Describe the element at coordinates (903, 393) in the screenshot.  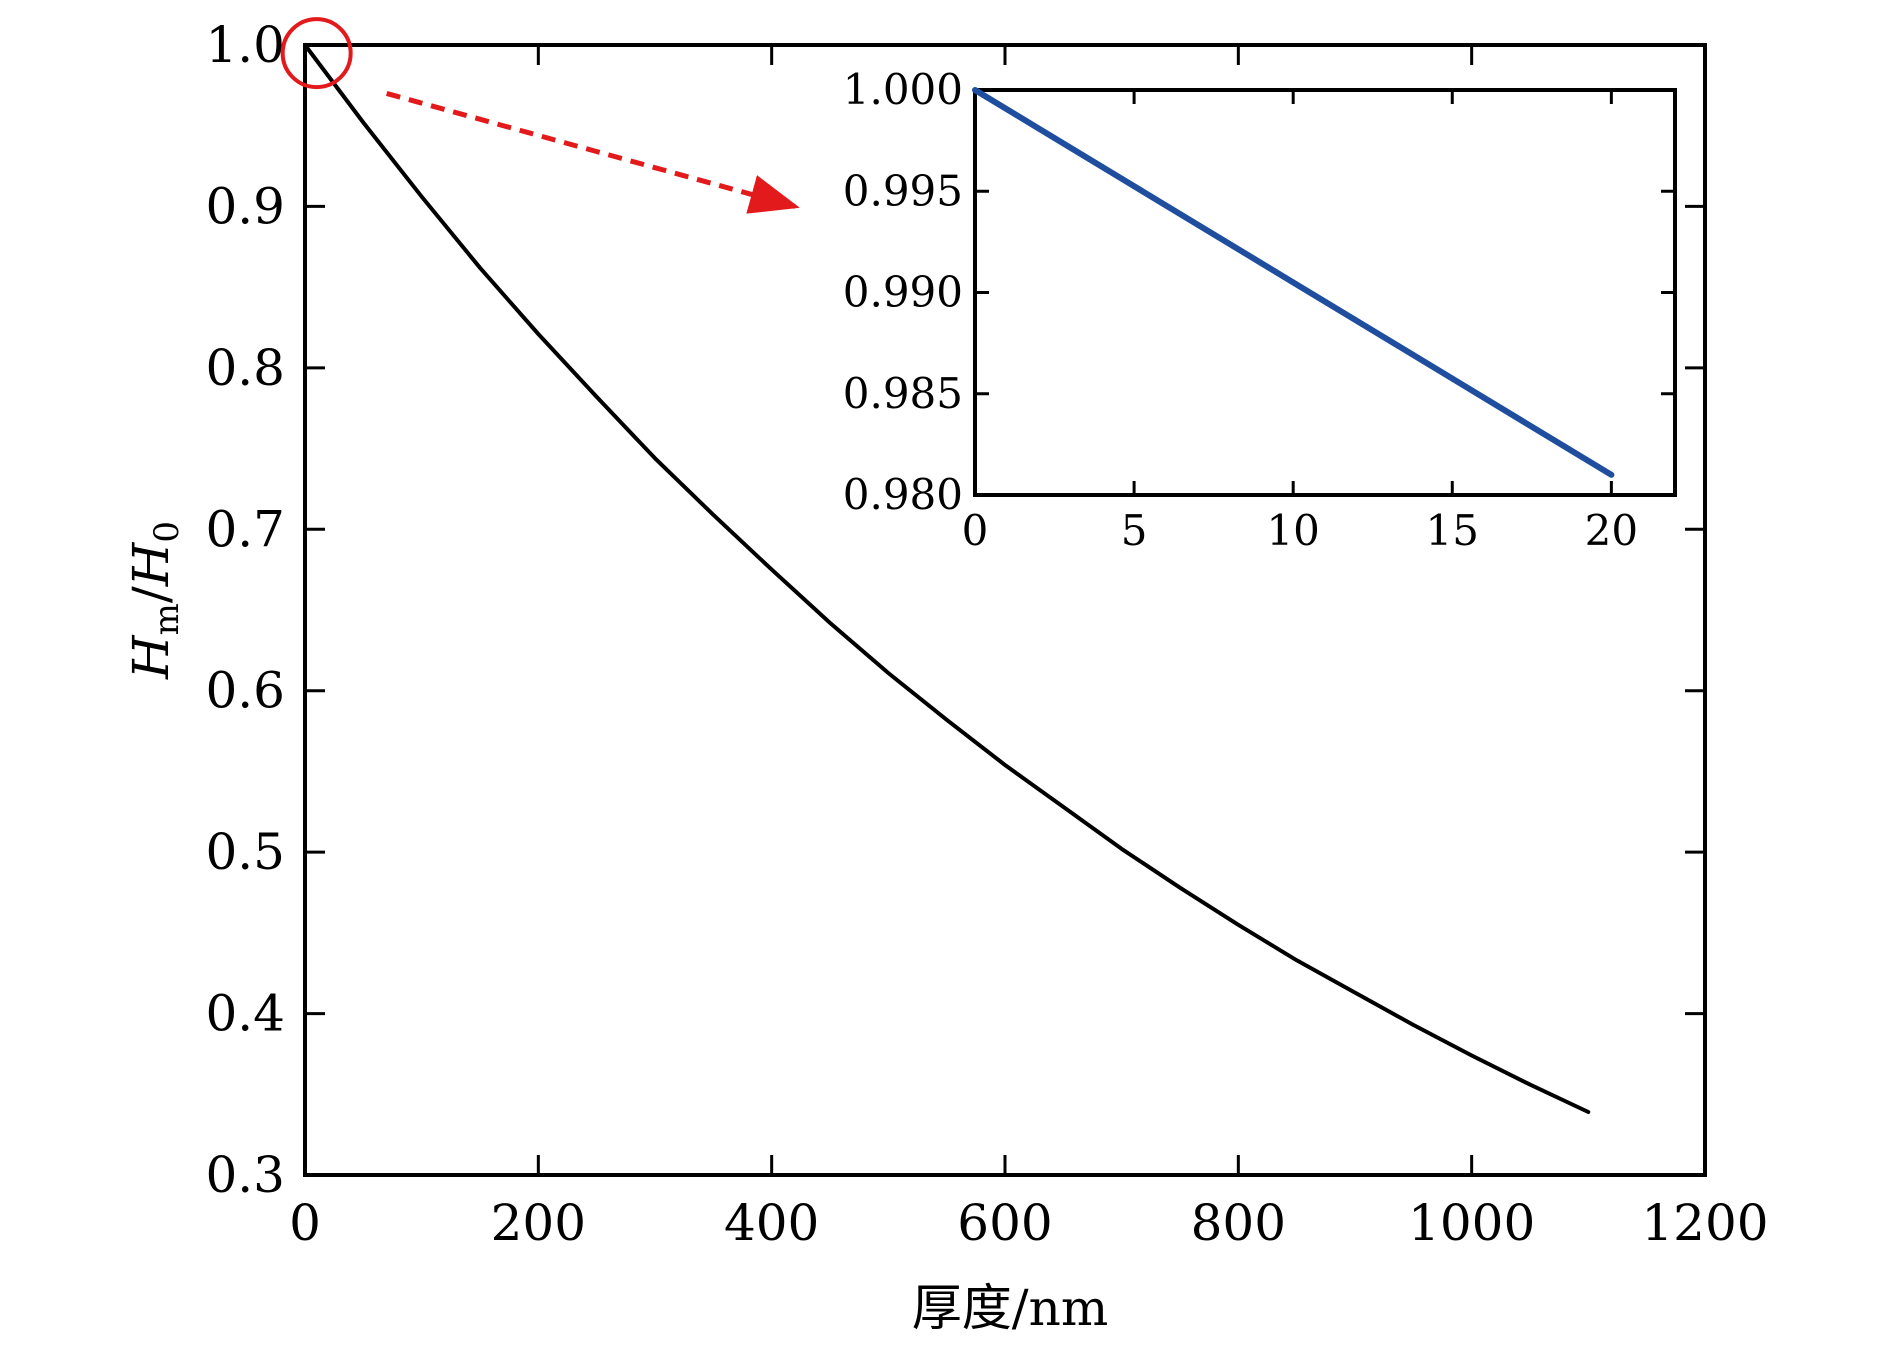
I see `inset-ytick-label: 0.985` at that location.